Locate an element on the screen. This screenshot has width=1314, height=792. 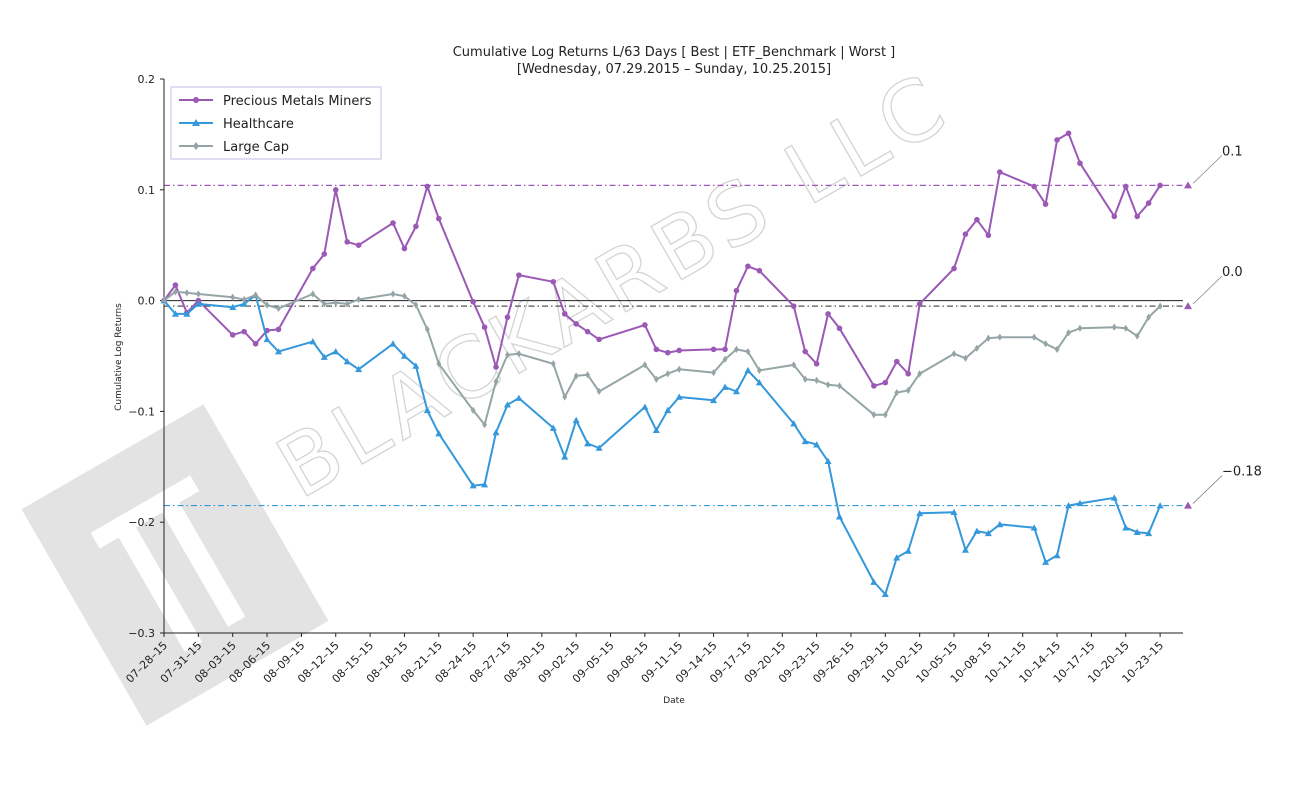
diamond-marker-icon is located at coordinates (196, 146).